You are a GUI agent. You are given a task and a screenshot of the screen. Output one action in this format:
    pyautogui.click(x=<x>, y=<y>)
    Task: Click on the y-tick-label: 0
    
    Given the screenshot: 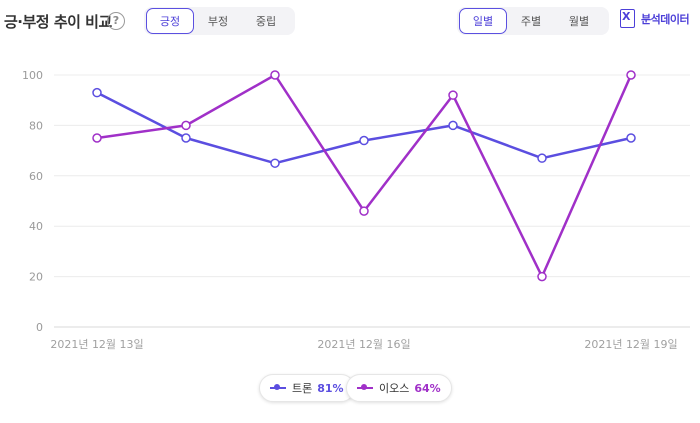 What is the action you would take?
    pyautogui.click(x=39, y=327)
    